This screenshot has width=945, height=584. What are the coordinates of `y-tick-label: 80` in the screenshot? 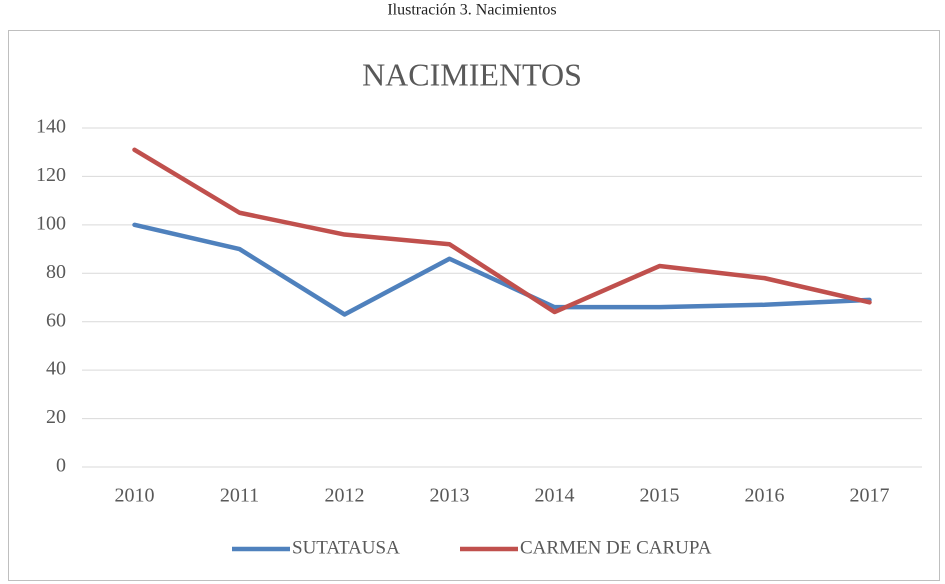 It's located at (56, 272).